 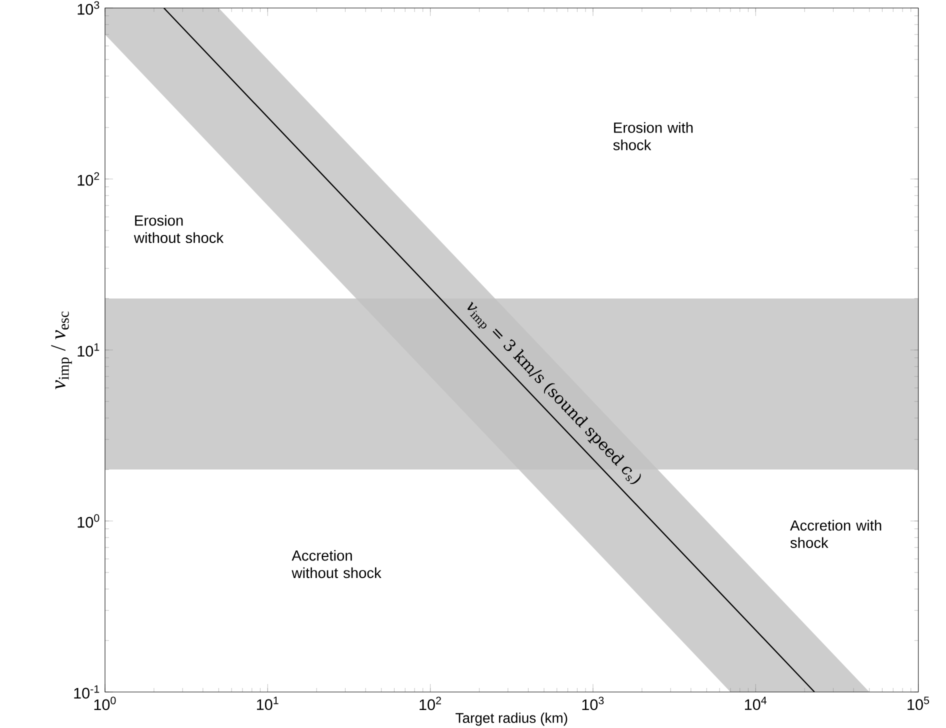 I want to click on y-tick-label: 10$^{1}$, so click(x=89, y=350).